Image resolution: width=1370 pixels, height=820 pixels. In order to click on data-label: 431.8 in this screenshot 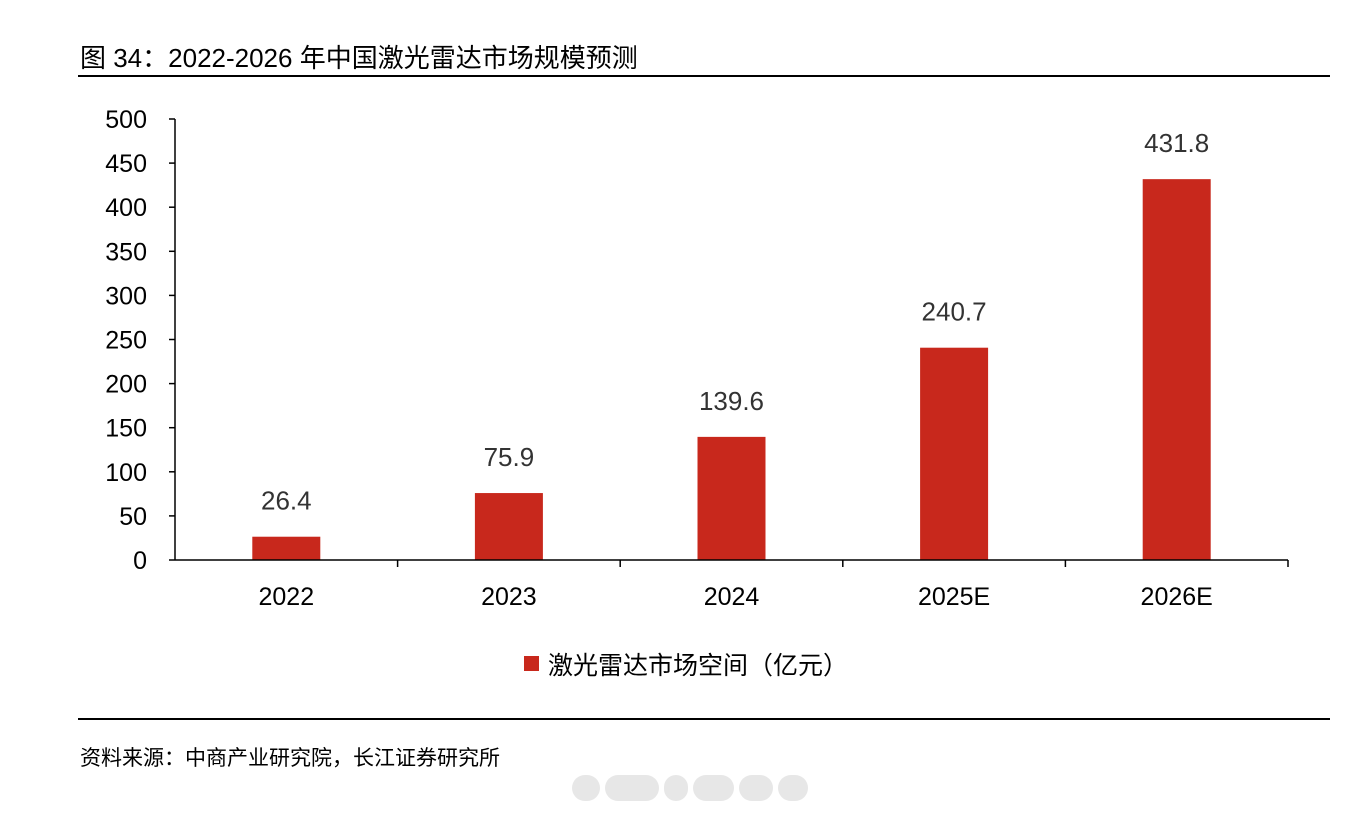, I will do `click(1176, 143)`.